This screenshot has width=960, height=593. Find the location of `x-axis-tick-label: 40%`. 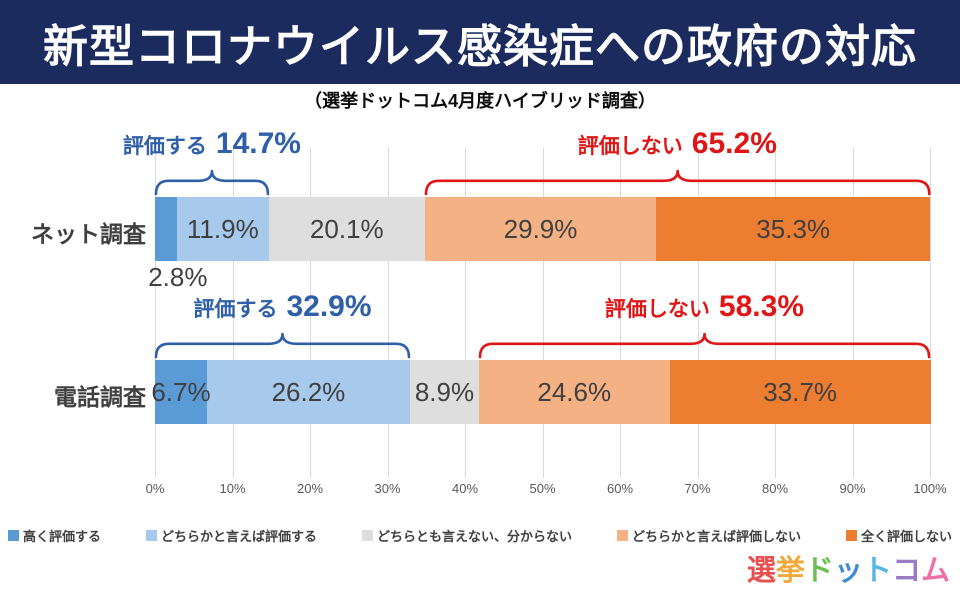

x-axis-tick-label: 40% is located at coordinates (465, 488).